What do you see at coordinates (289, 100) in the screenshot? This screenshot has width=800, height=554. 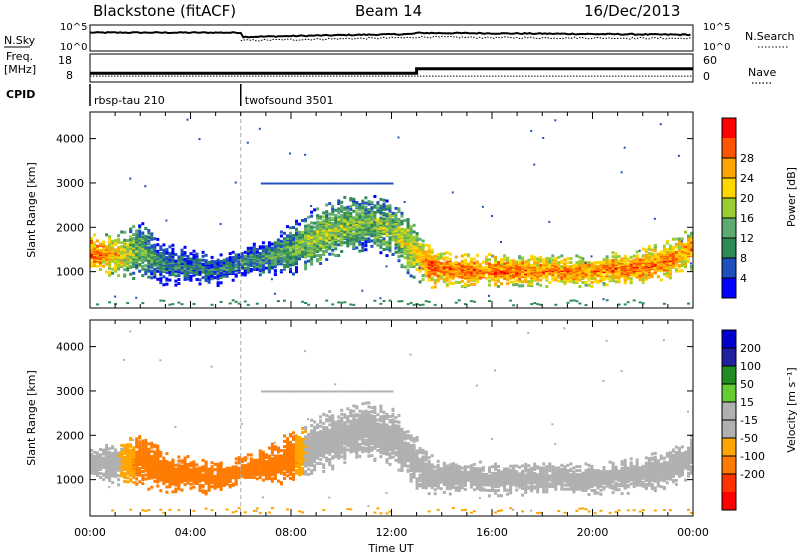 I see `cpid-mode-name: twofsound 3501` at bounding box center [289, 100].